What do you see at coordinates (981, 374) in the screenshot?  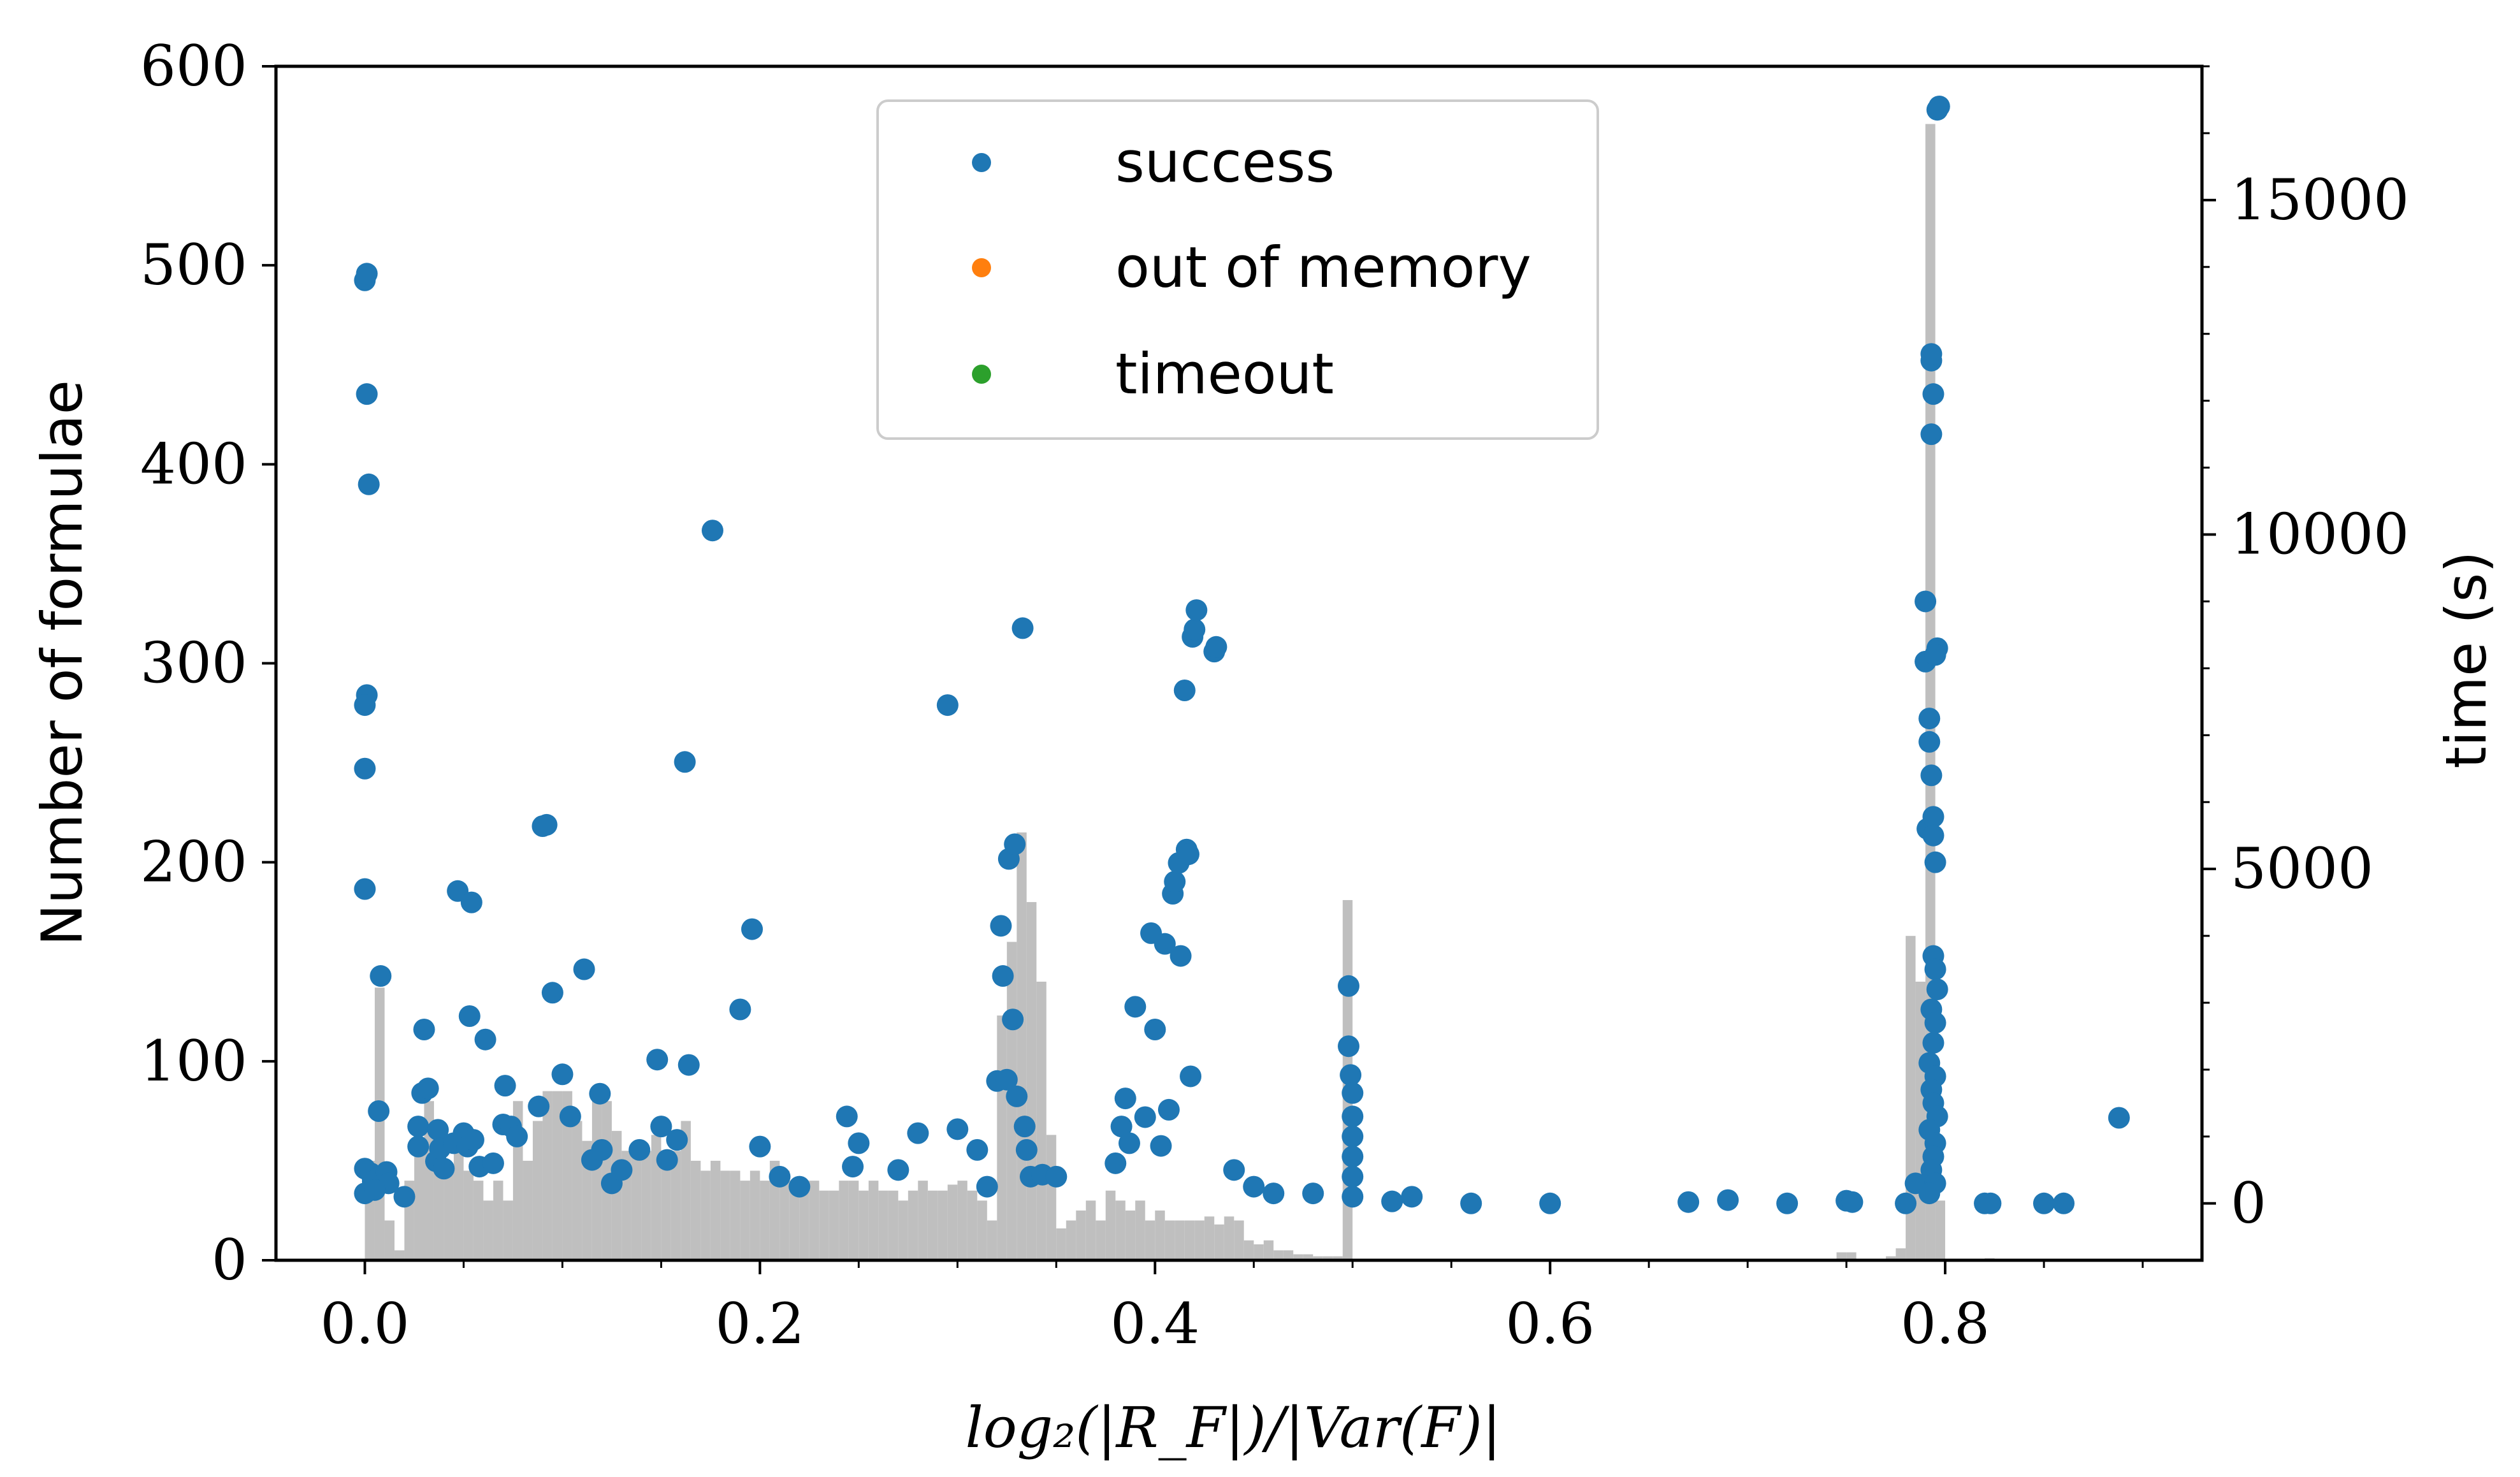 I see `legend-marker-timeout` at bounding box center [981, 374].